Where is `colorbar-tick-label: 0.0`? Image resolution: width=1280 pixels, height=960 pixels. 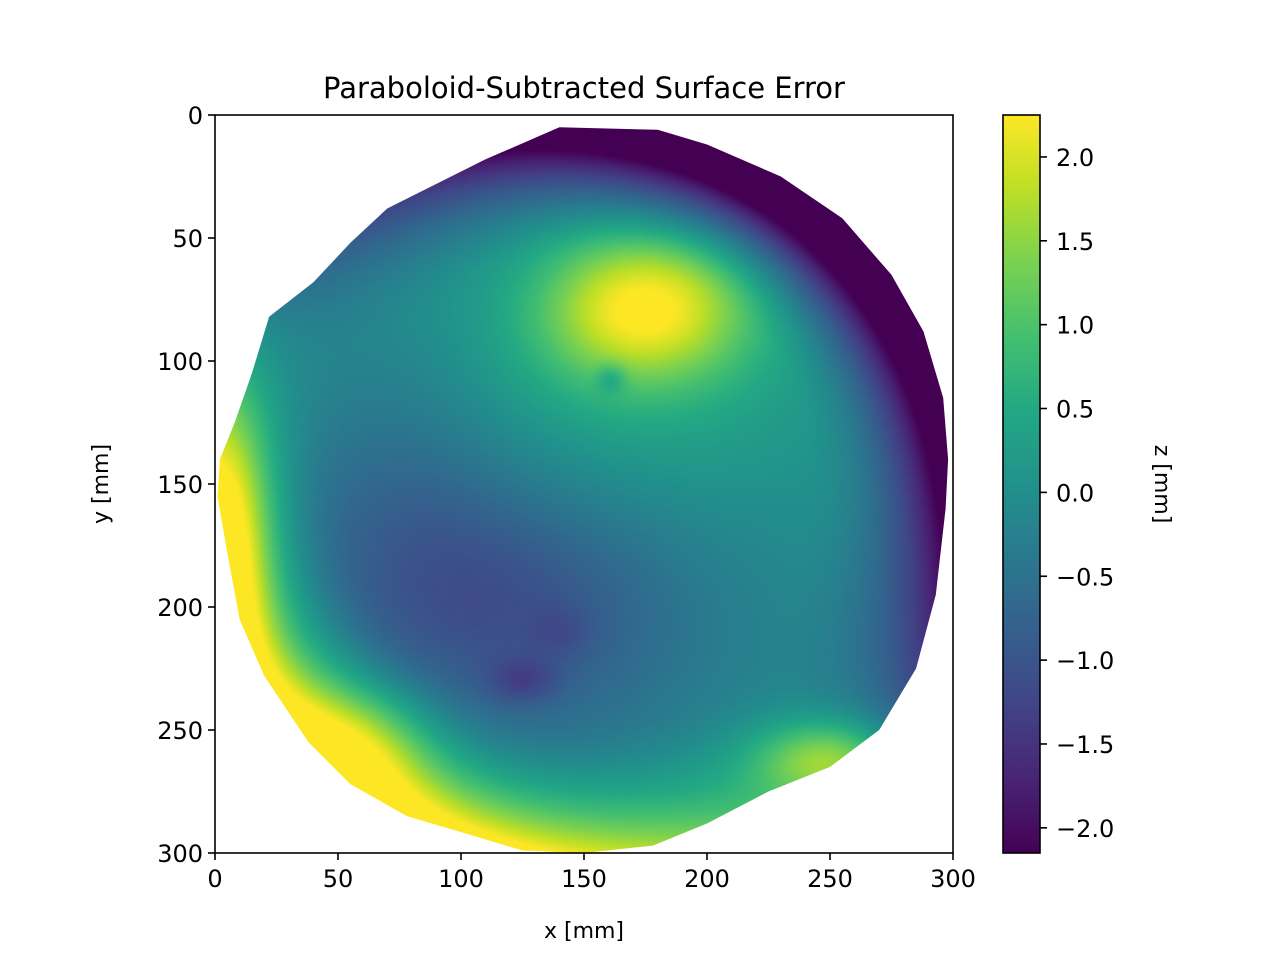 colorbar-tick-label: 0.0 is located at coordinates (1075, 493).